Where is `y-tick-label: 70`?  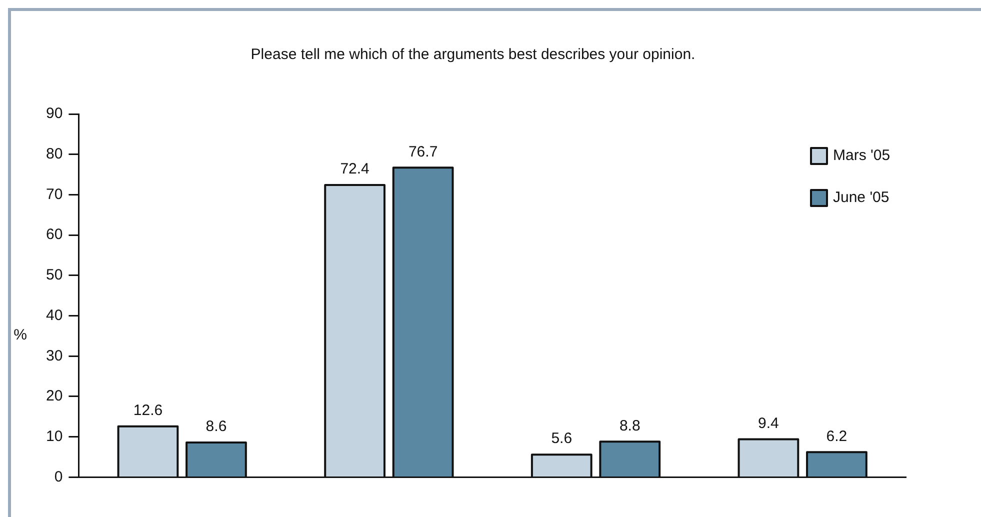
y-tick-label: 70 is located at coordinates (54, 194).